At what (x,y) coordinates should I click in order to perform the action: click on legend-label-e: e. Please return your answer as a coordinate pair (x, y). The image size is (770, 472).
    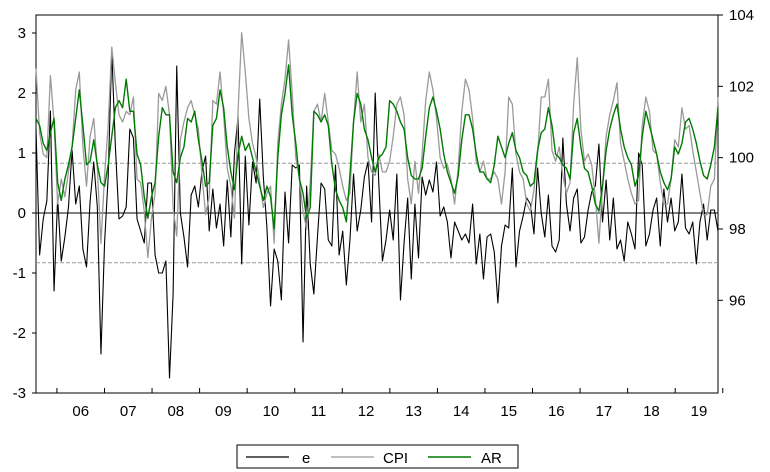
    Looking at the image, I should click on (306, 458).